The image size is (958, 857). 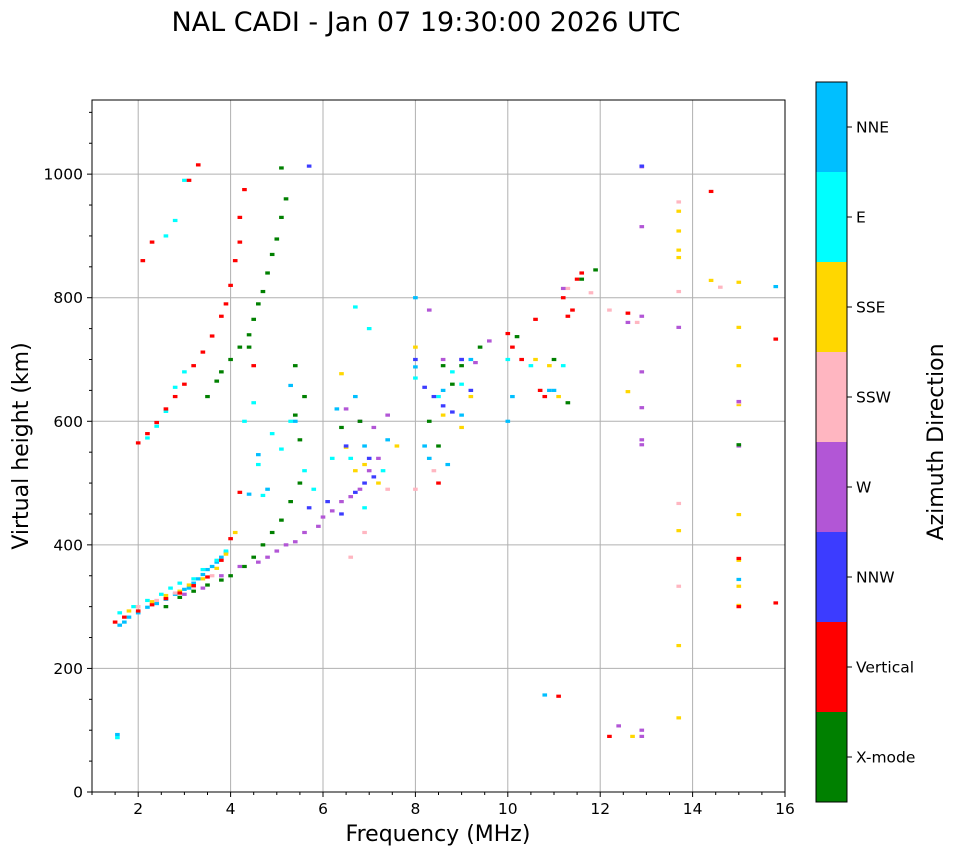 What do you see at coordinates (231, 809) in the screenshot?
I see `x-tick-label: 4` at bounding box center [231, 809].